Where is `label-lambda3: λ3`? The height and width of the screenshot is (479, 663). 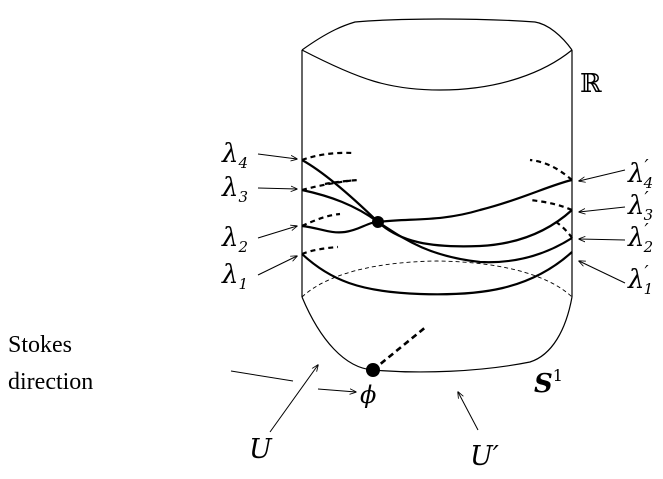
label-lambda3: λ3 is located at coordinates (234, 189).